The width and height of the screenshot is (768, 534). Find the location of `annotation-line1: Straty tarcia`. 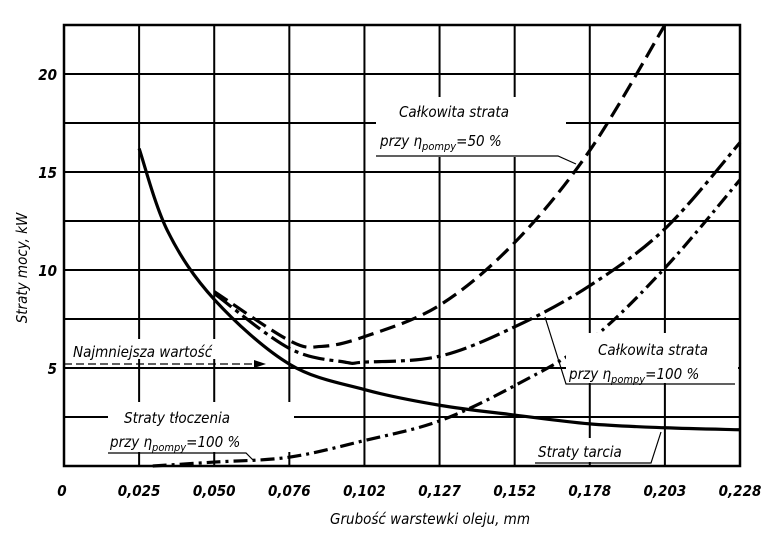

annotation-line1: Straty tarcia is located at coordinates (580, 452).